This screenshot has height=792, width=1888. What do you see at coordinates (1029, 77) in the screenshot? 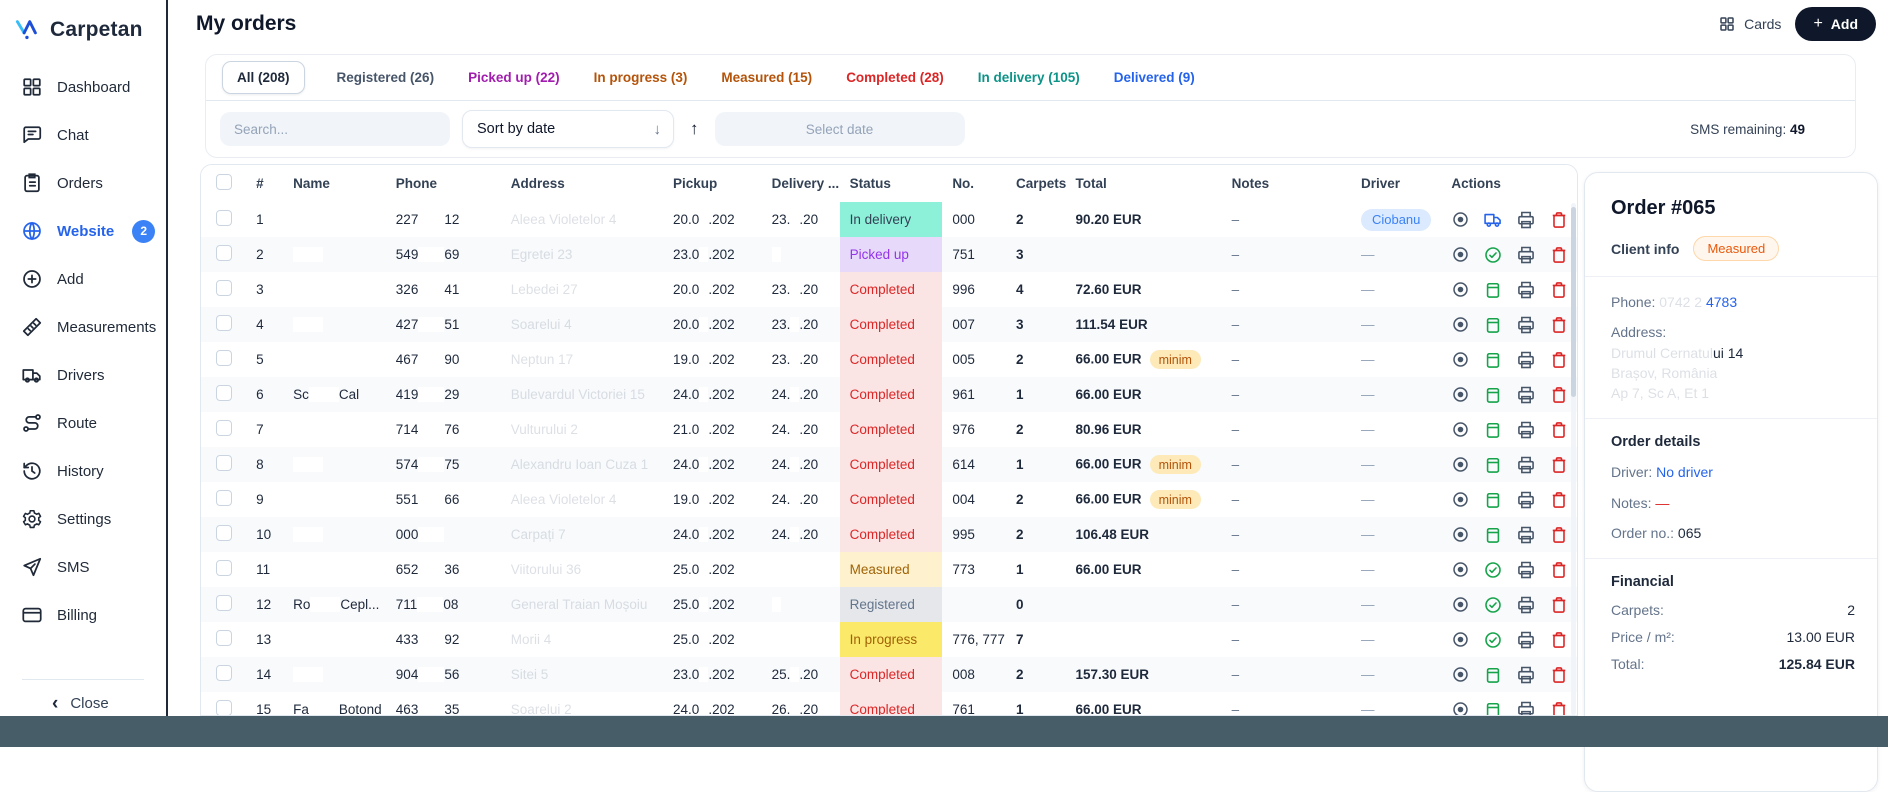
I see `tab-in-delivery: In delivery (105)` at bounding box center [1029, 77].